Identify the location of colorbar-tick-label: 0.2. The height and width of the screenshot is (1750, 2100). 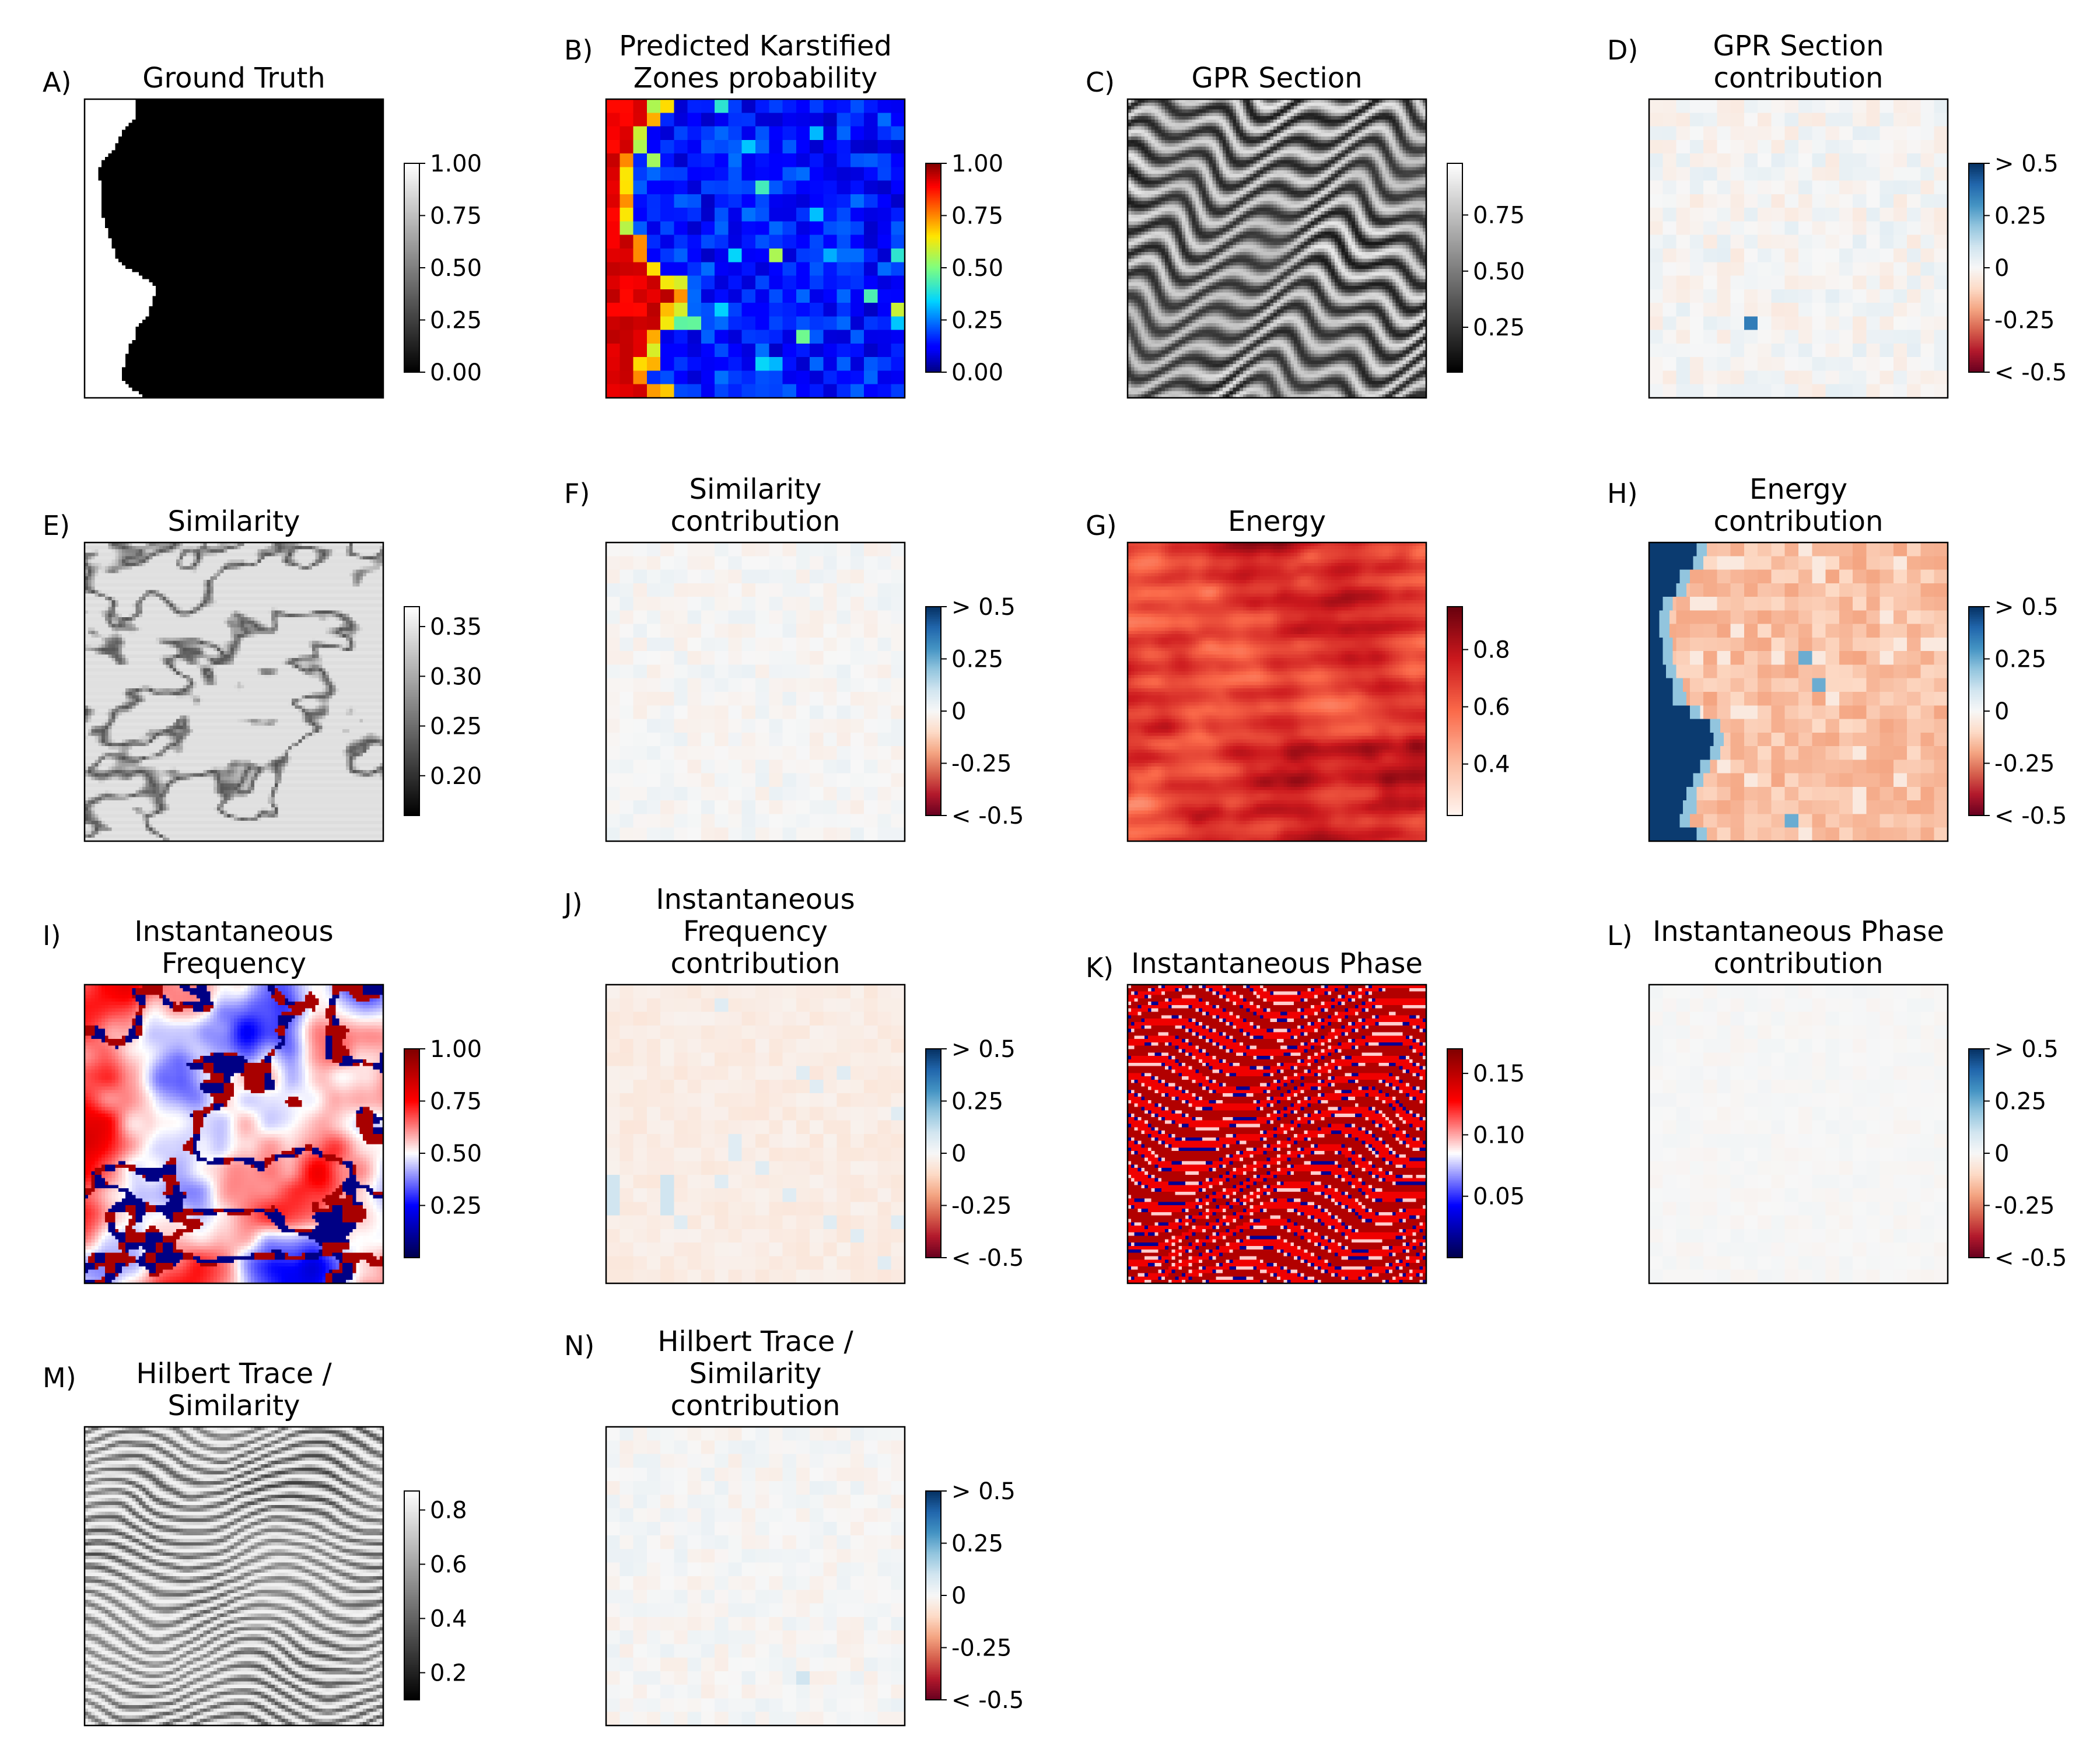
(448, 1673).